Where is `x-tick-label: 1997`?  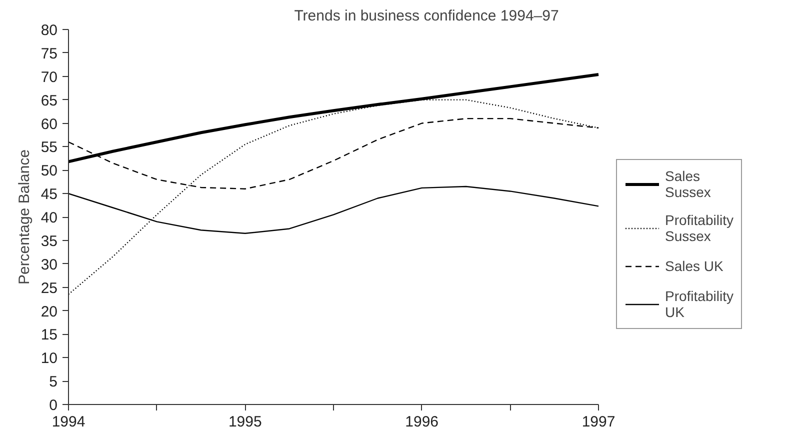 x-tick-label: 1997 is located at coordinates (599, 422).